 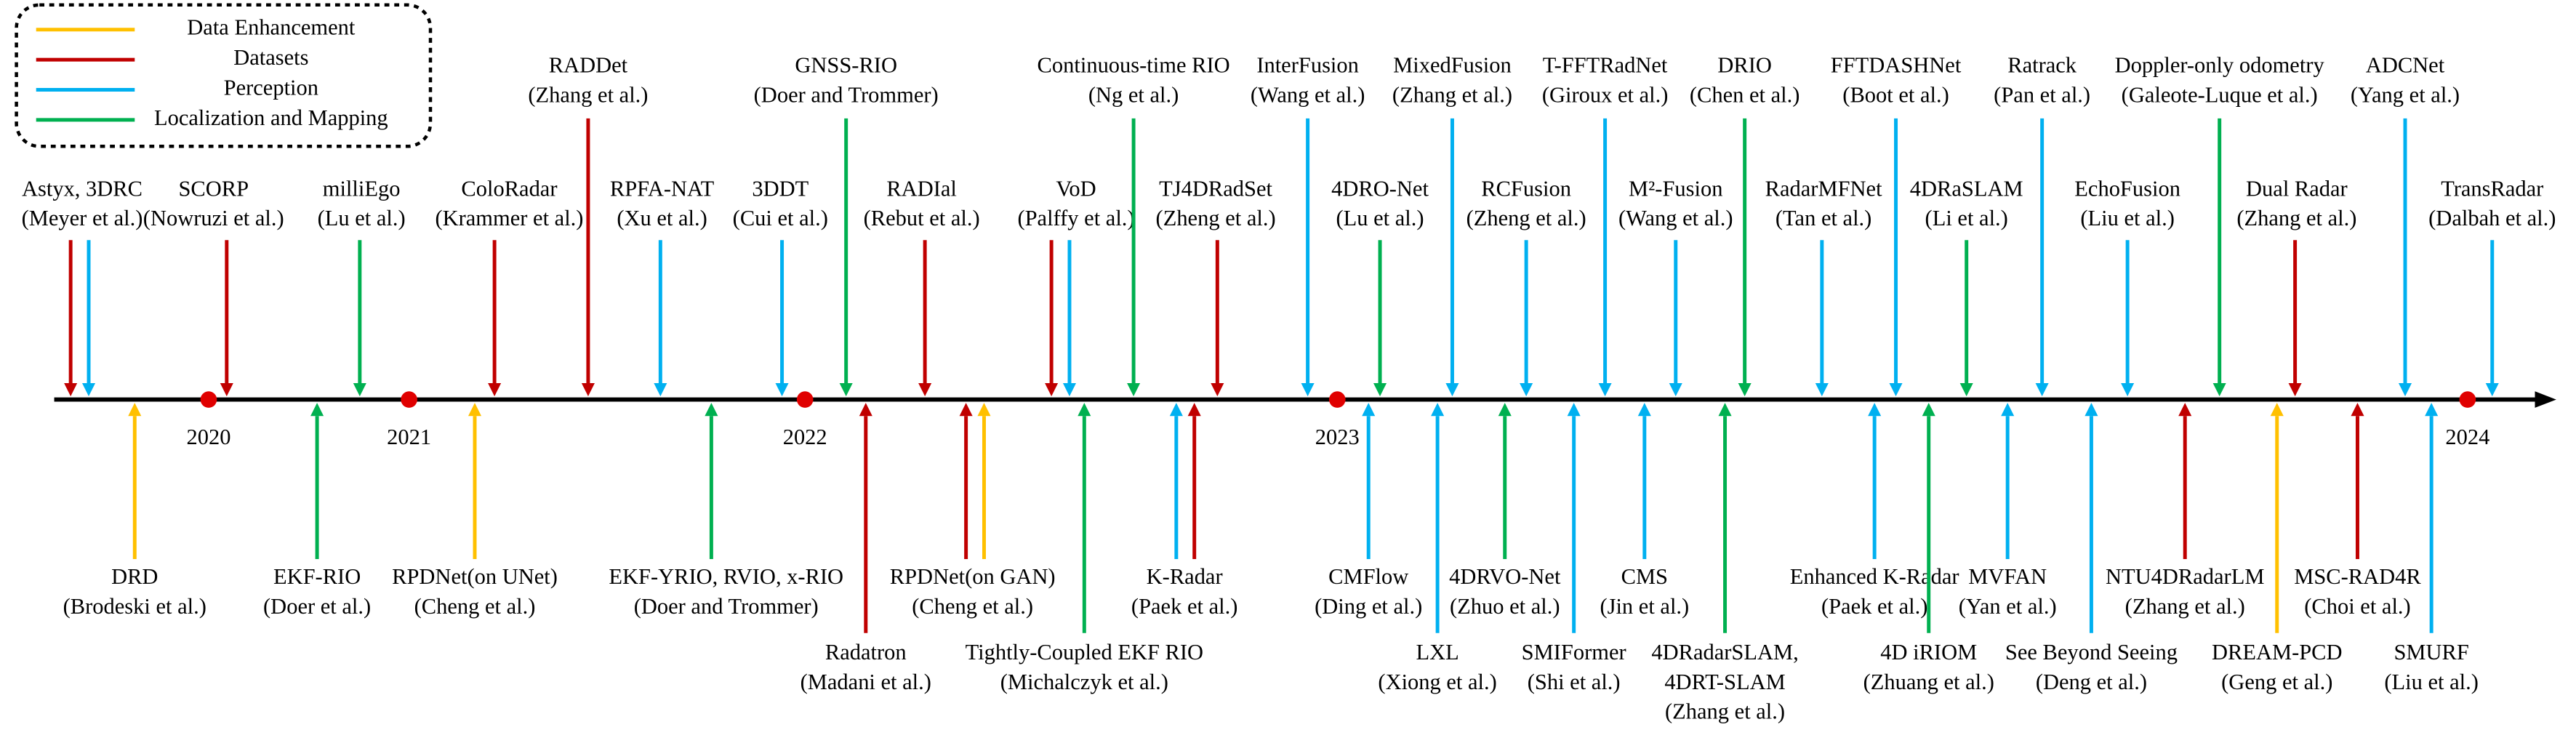 What do you see at coordinates (866, 652) in the screenshot?
I see `item-label: Radatron` at bounding box center [866, 652].